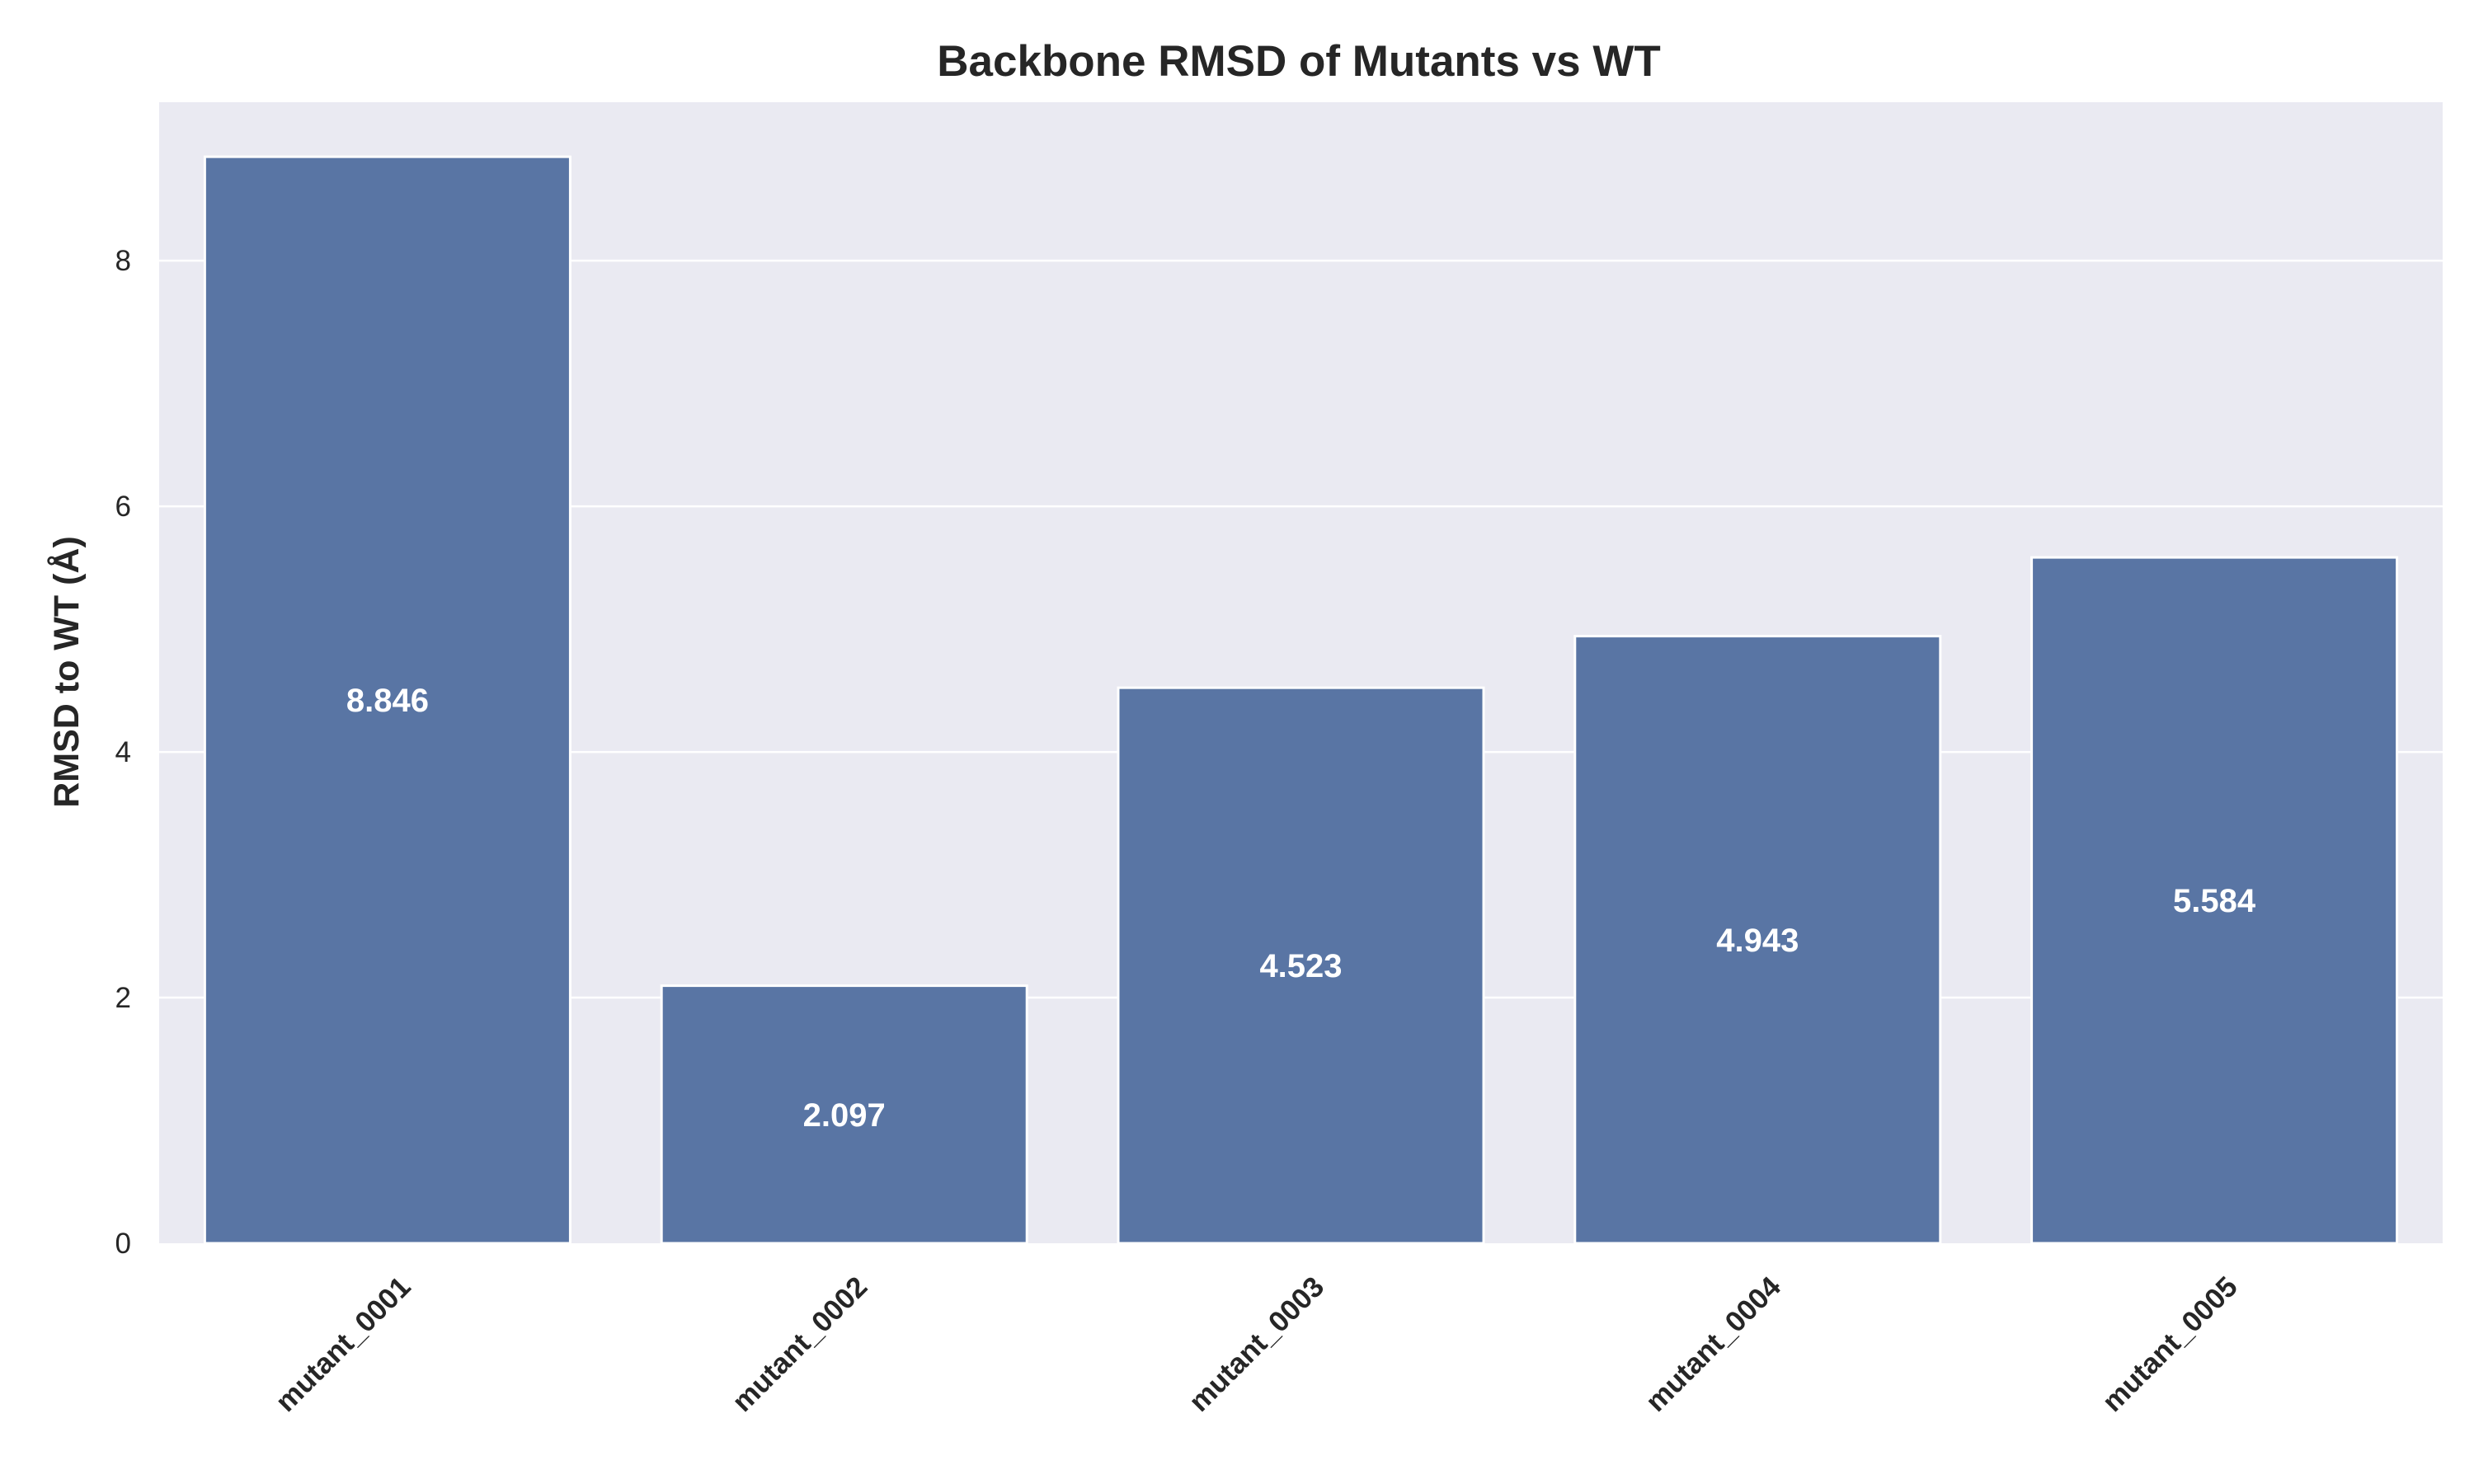 The image size is (2474, 1484). Describe the element at coordinates (123, 998) in the screenshot. I see `y-tick-label: 2` at that location.